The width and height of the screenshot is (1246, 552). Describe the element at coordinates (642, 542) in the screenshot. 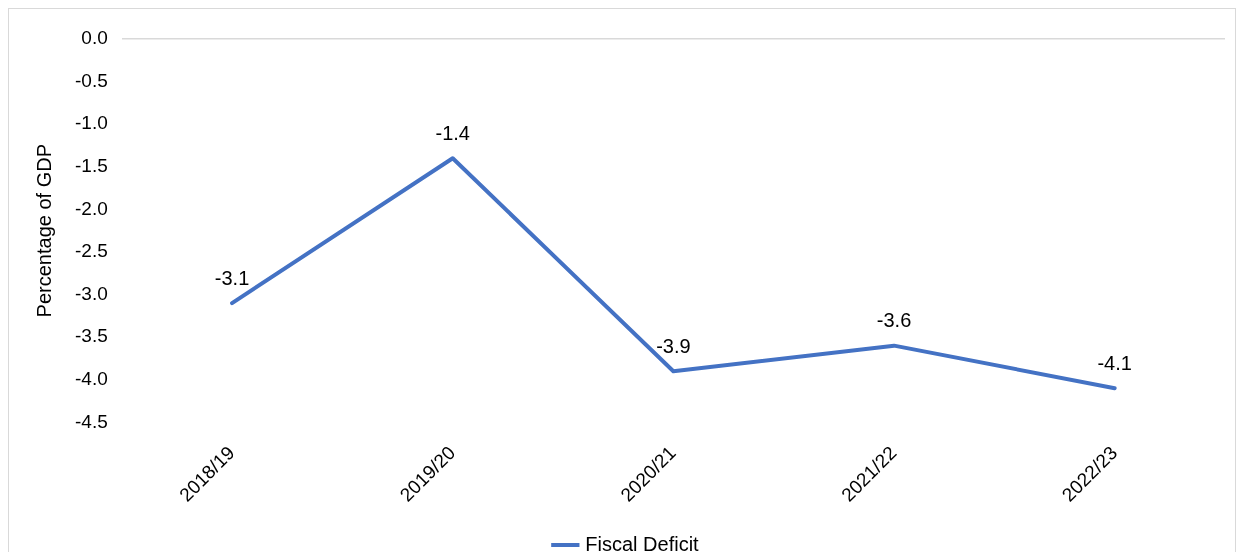

I see `legend-label: Fiscal Deficit` at that location.